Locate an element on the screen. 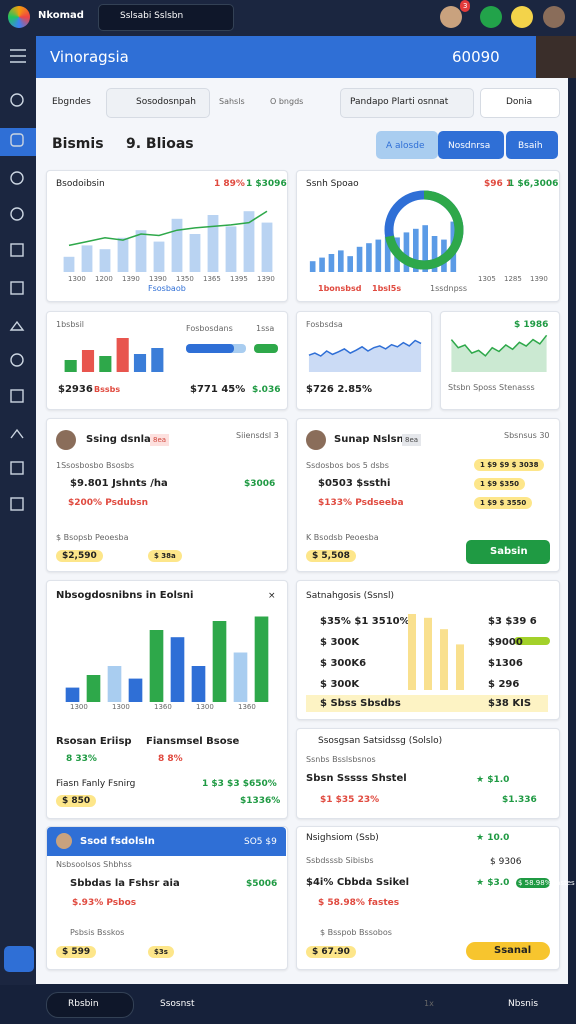 The image size is (576, 1024). x-labels: 1305 is located at coordinates (487, 279).